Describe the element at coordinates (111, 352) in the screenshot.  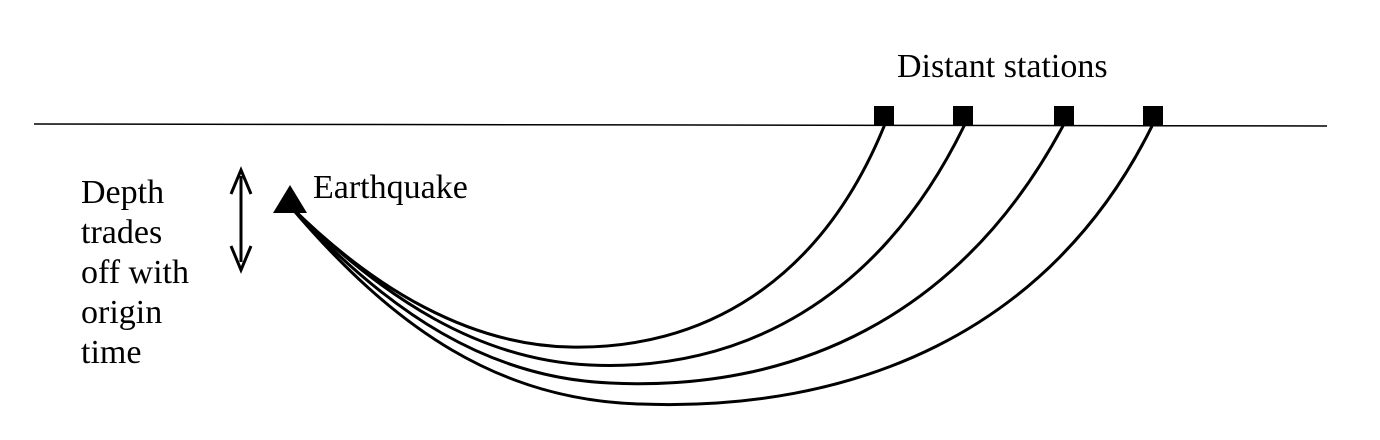
I see `tradeoff-line-5: time` at that location.